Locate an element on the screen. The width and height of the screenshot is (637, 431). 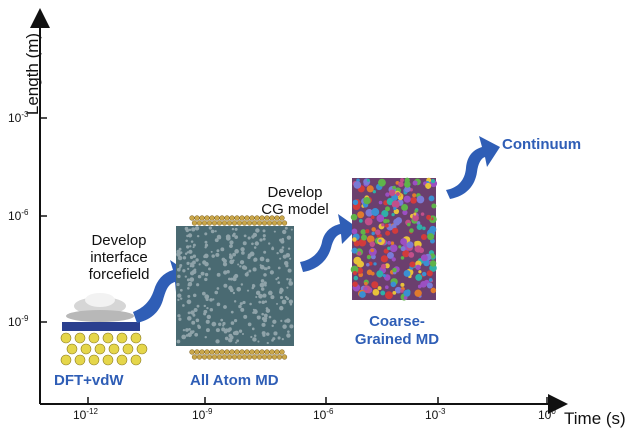
stage-label-line: Grained MD is located at coordinates (397, 339).